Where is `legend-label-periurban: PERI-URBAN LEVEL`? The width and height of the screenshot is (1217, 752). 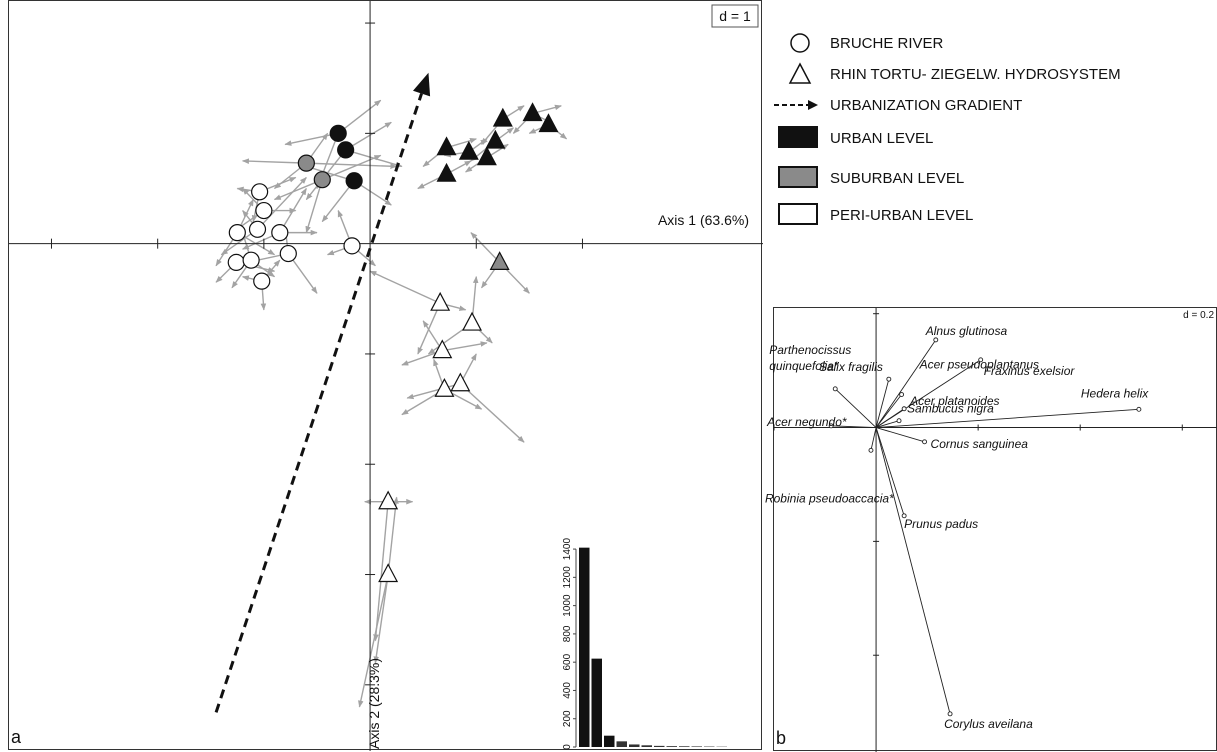 legend-label-periurban: PERI-URBAN LEVEL is located at coordinates (901, 215).